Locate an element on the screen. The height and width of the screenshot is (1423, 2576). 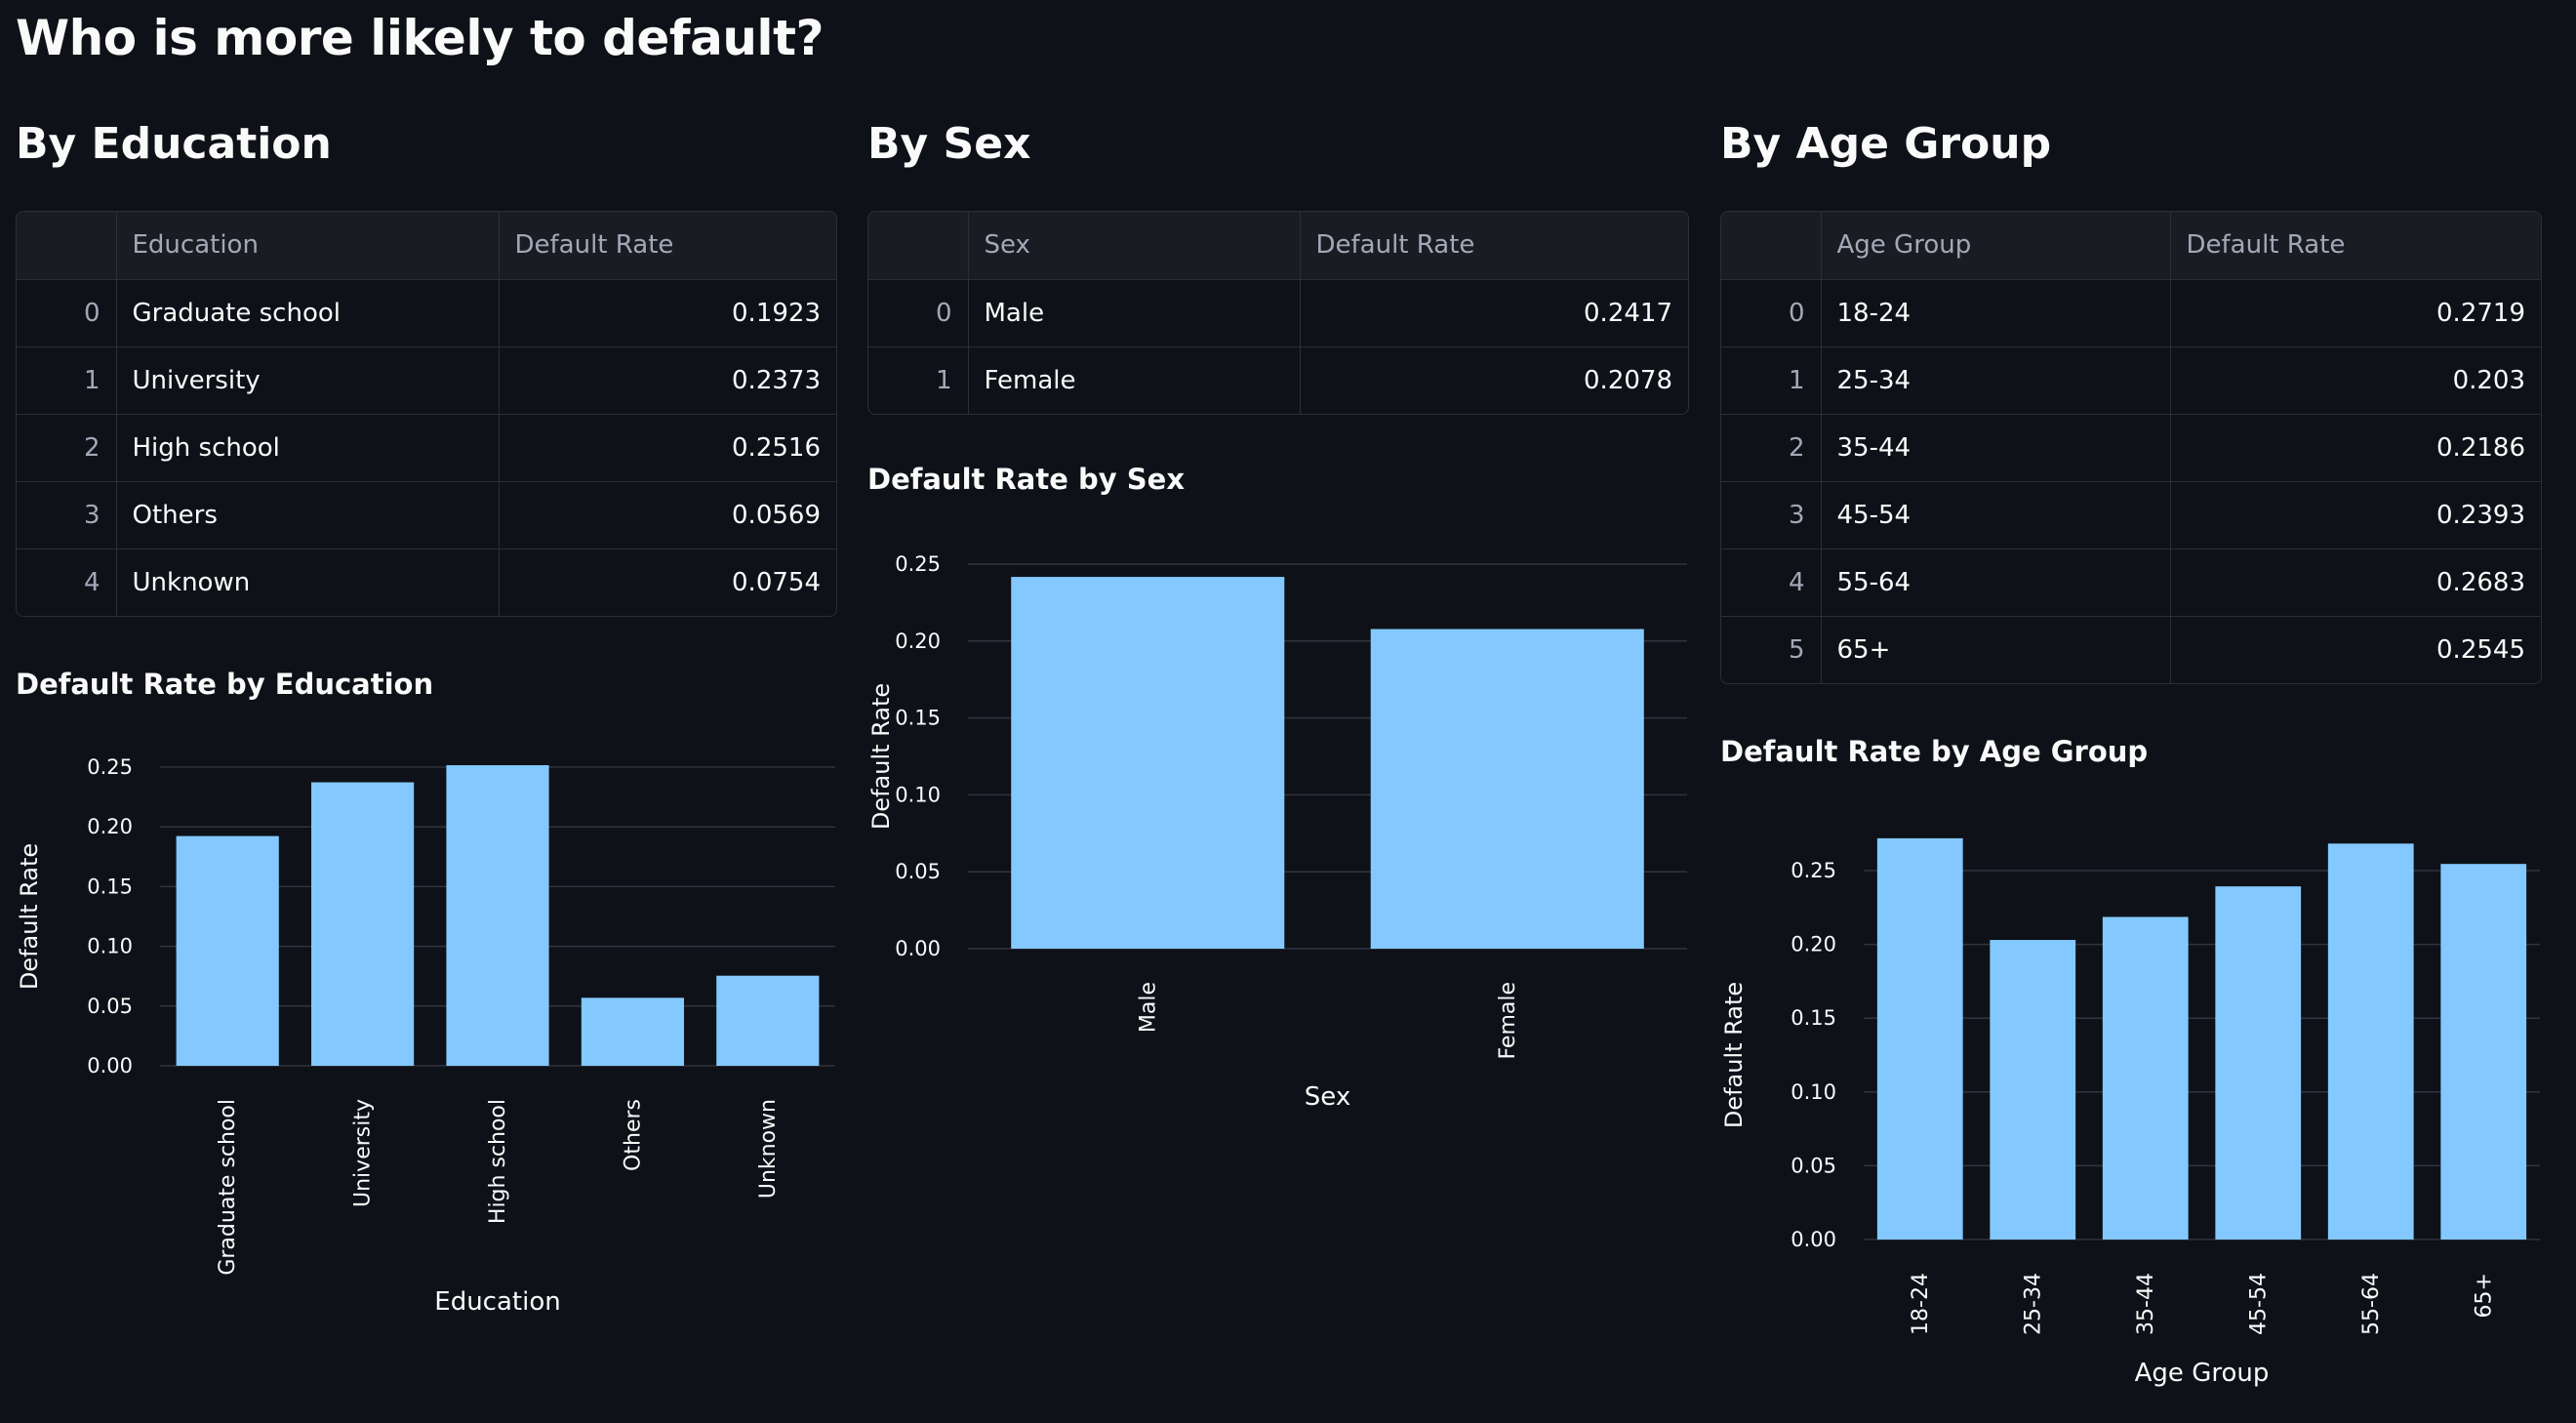
table-row: 3 Others 0.0569 is located at coordinates (426, 514).